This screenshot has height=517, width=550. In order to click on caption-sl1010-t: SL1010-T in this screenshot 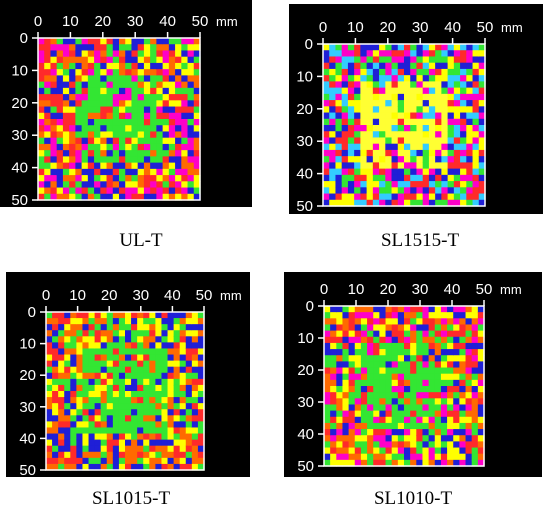, I will do `click(413, 498)`.